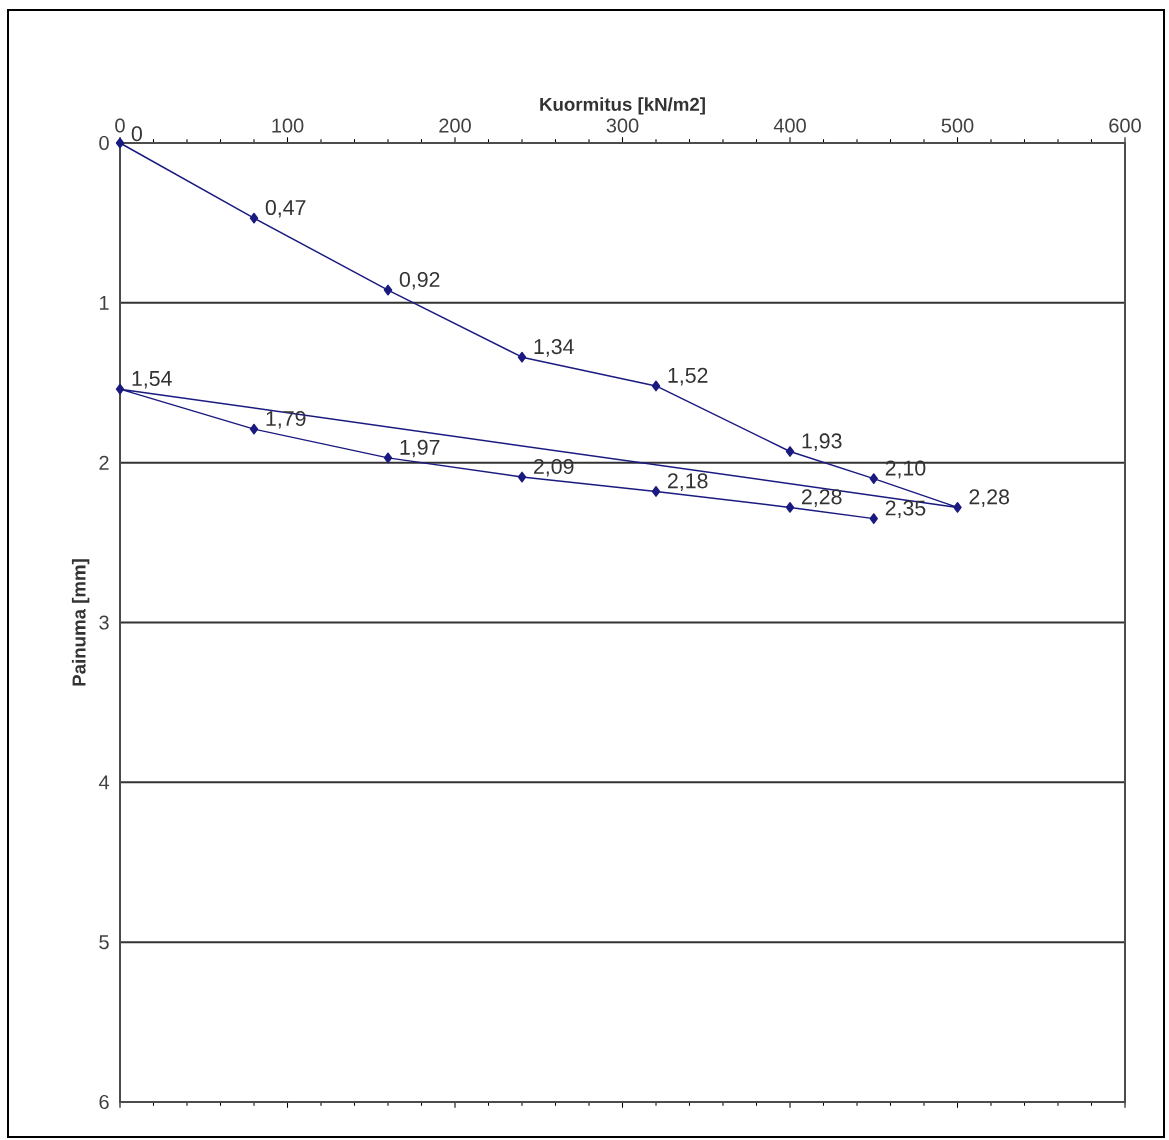 The image size is (1169, 1140). What do you see at coordinates (288, 125) in the screenshot?
I see `x-tick-label: 100` at bounding box center [288, 125].